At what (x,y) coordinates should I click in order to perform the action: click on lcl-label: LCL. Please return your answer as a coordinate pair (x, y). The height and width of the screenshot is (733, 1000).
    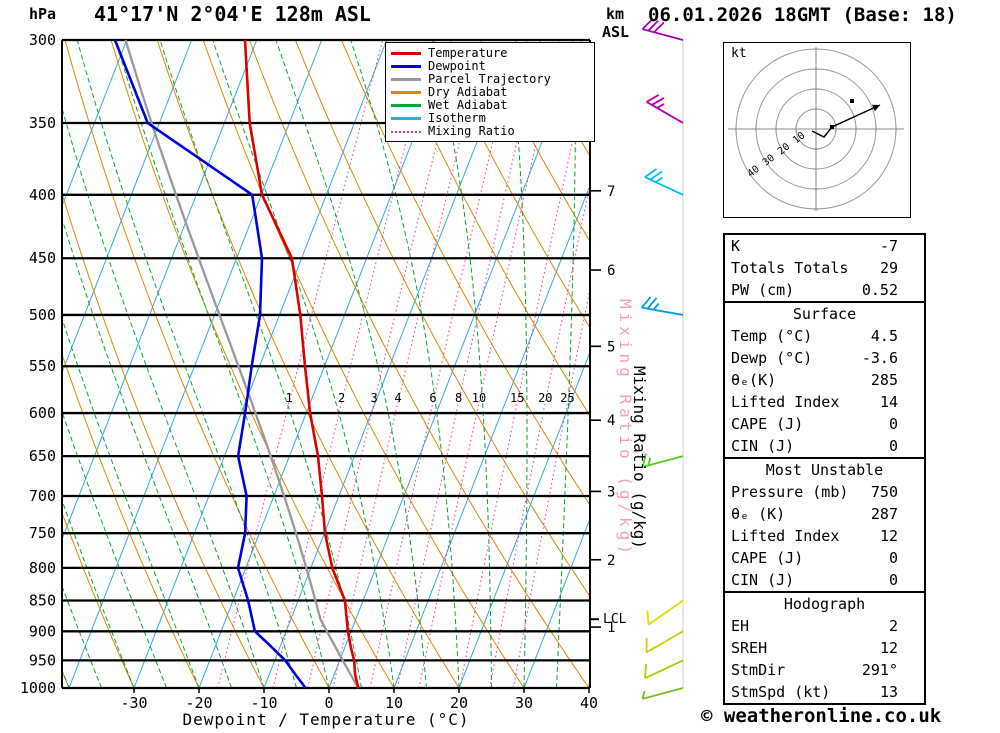
    Looking at the image, I should click on (615, 619).